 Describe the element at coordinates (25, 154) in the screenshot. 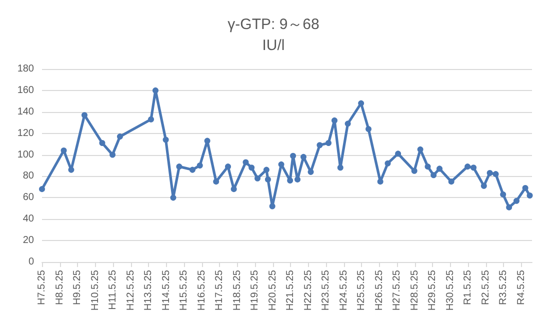

I see `y-tick-label: 100` at that location.